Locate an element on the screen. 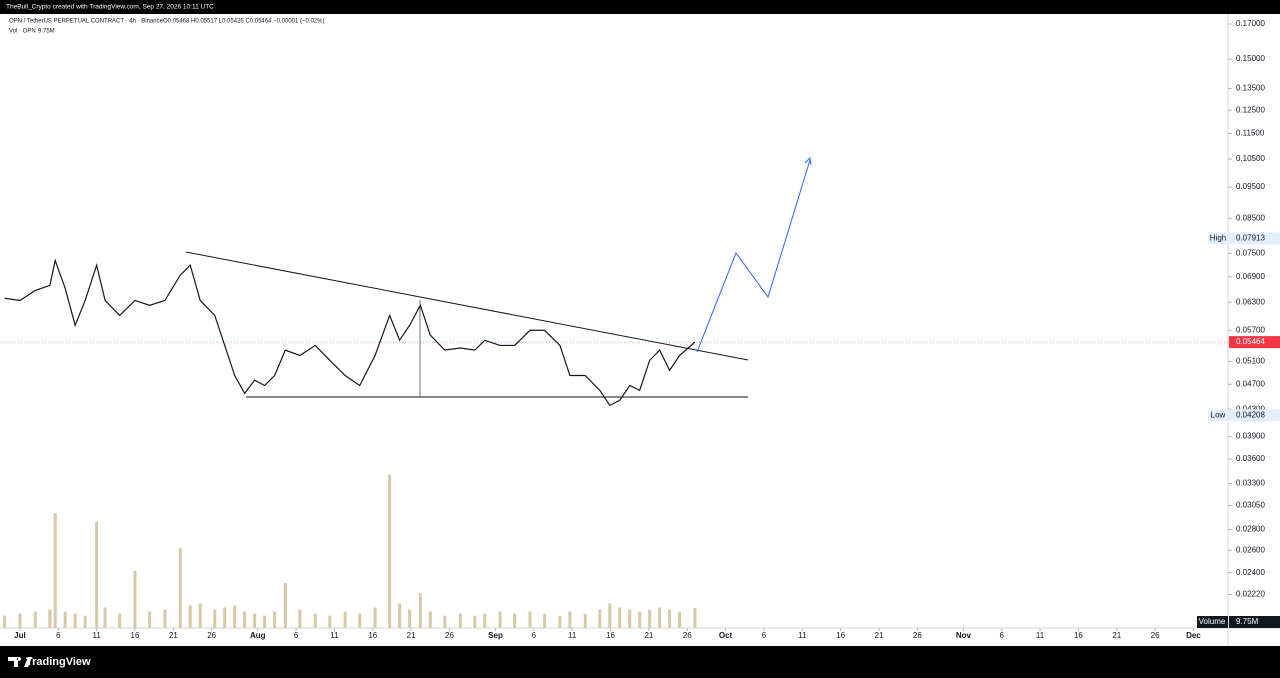 This screenshot has width=1280, height=678. y-tick-label: 0.10500 is located at coordinates (1250, 158).